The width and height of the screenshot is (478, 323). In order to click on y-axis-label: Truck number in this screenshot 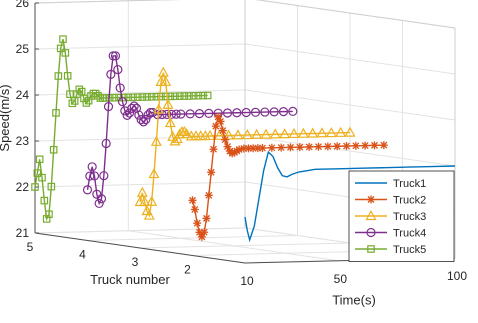, I will do `click(130, 279)`.